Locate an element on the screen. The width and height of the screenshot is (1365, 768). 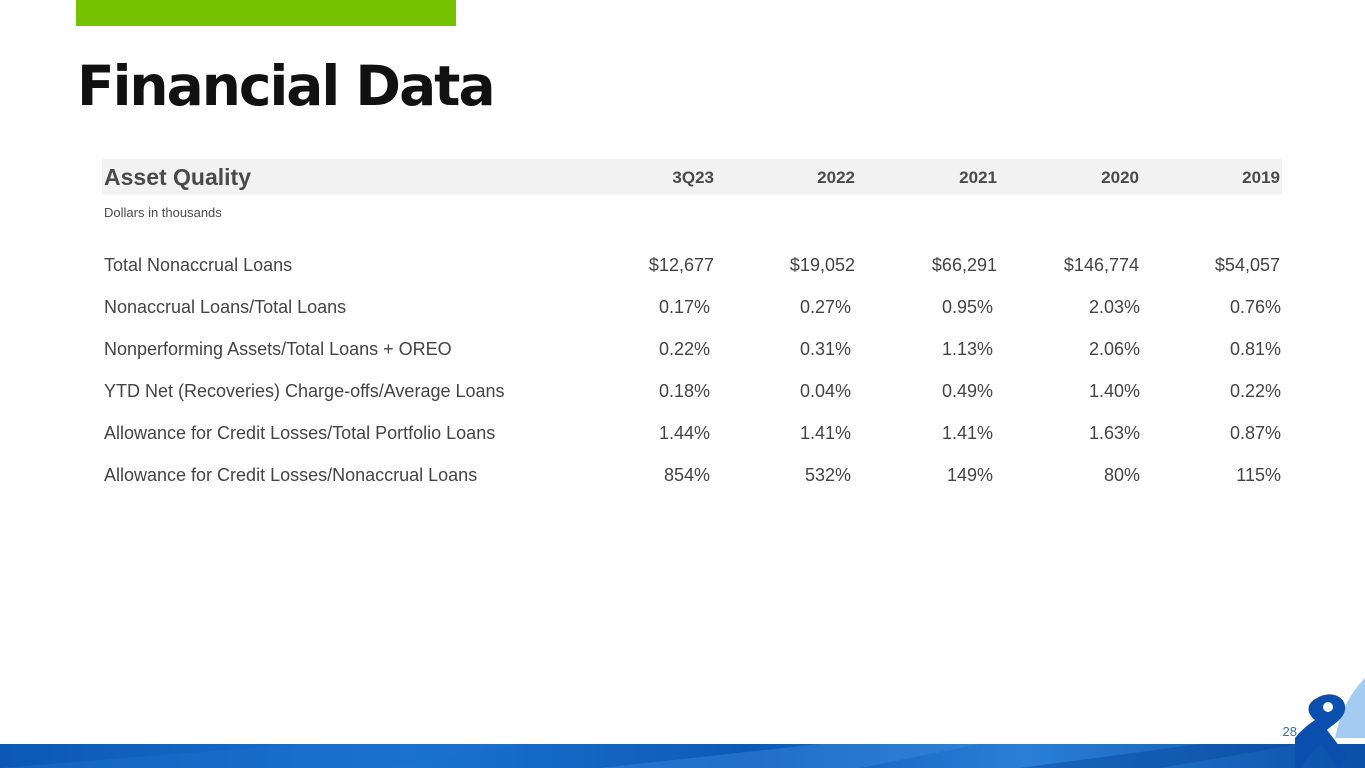
table-cell: 149% is located at coordinates (969, 475).